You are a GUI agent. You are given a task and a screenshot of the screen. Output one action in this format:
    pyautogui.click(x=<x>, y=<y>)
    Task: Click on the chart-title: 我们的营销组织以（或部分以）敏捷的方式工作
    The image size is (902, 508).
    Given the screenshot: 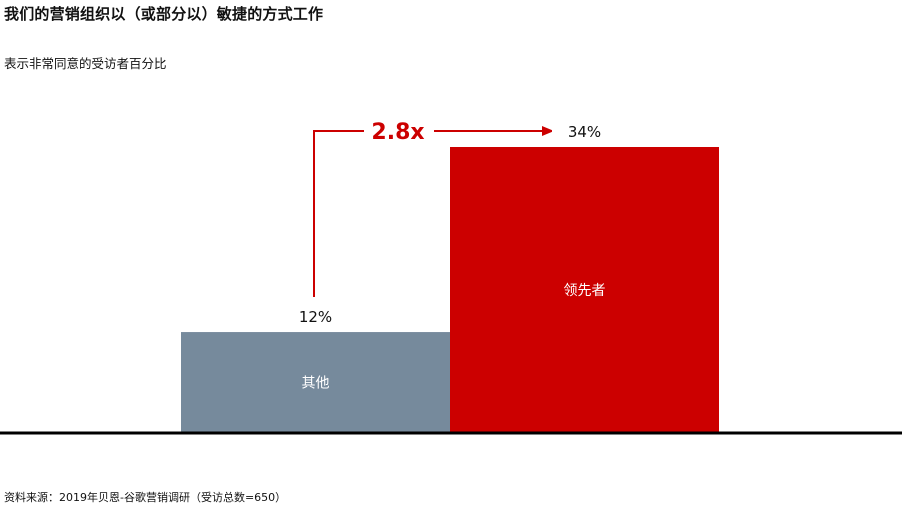 What is the action you would take?
    pyautogui.click(x=164, y=14)
    